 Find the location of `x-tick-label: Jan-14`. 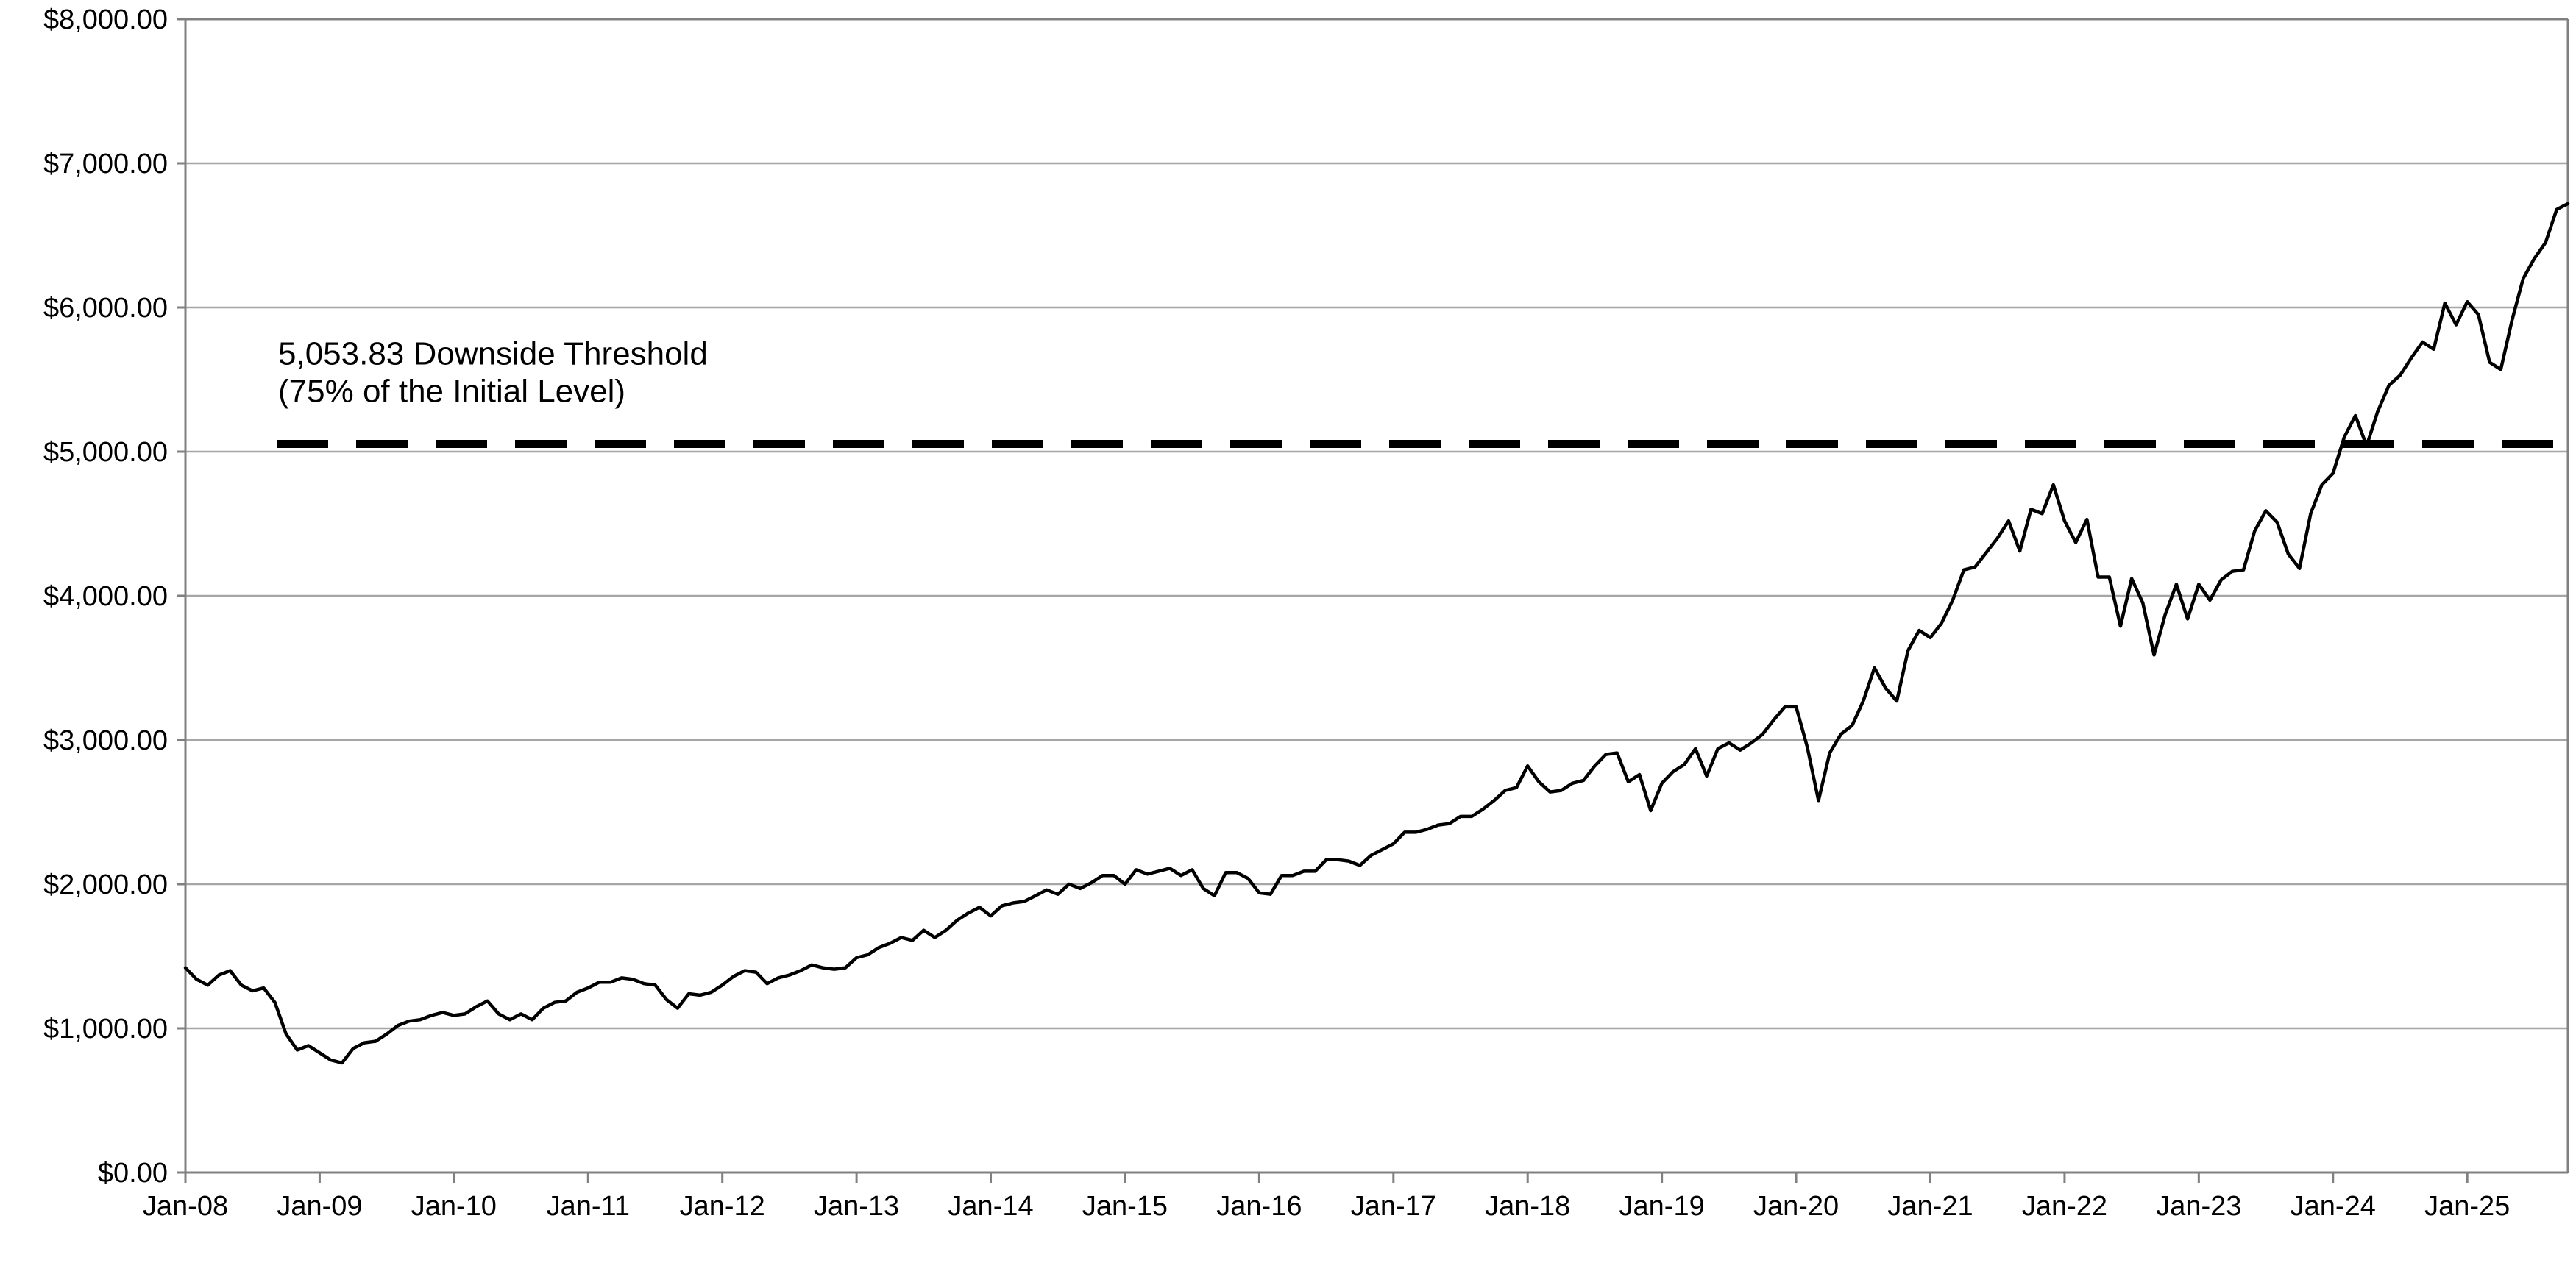

x-tick-label: Jan-14 is located at coordinates (990, 1206).